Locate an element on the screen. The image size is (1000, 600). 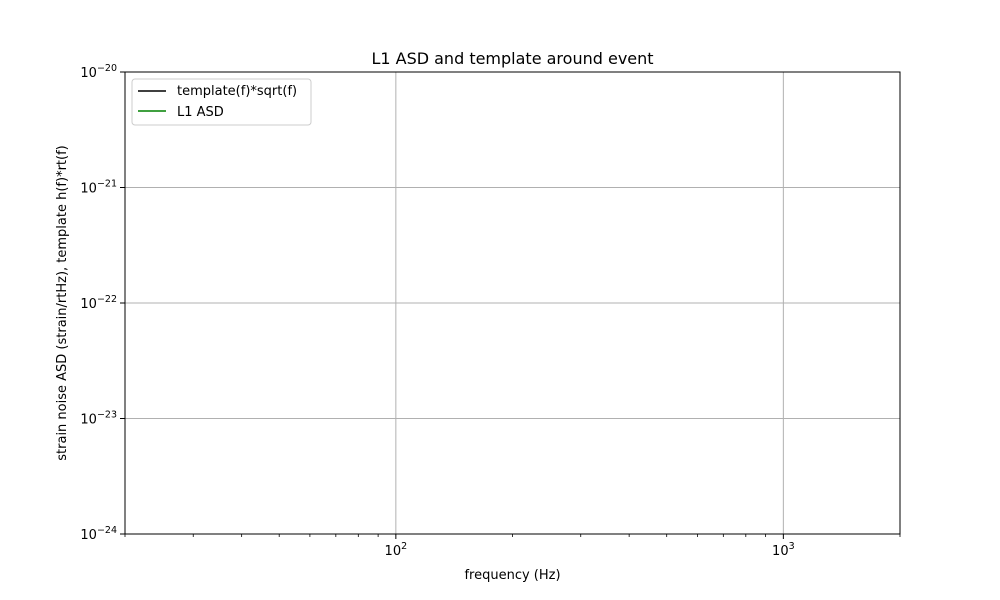
legend-box is located at coordinates (221, 102).